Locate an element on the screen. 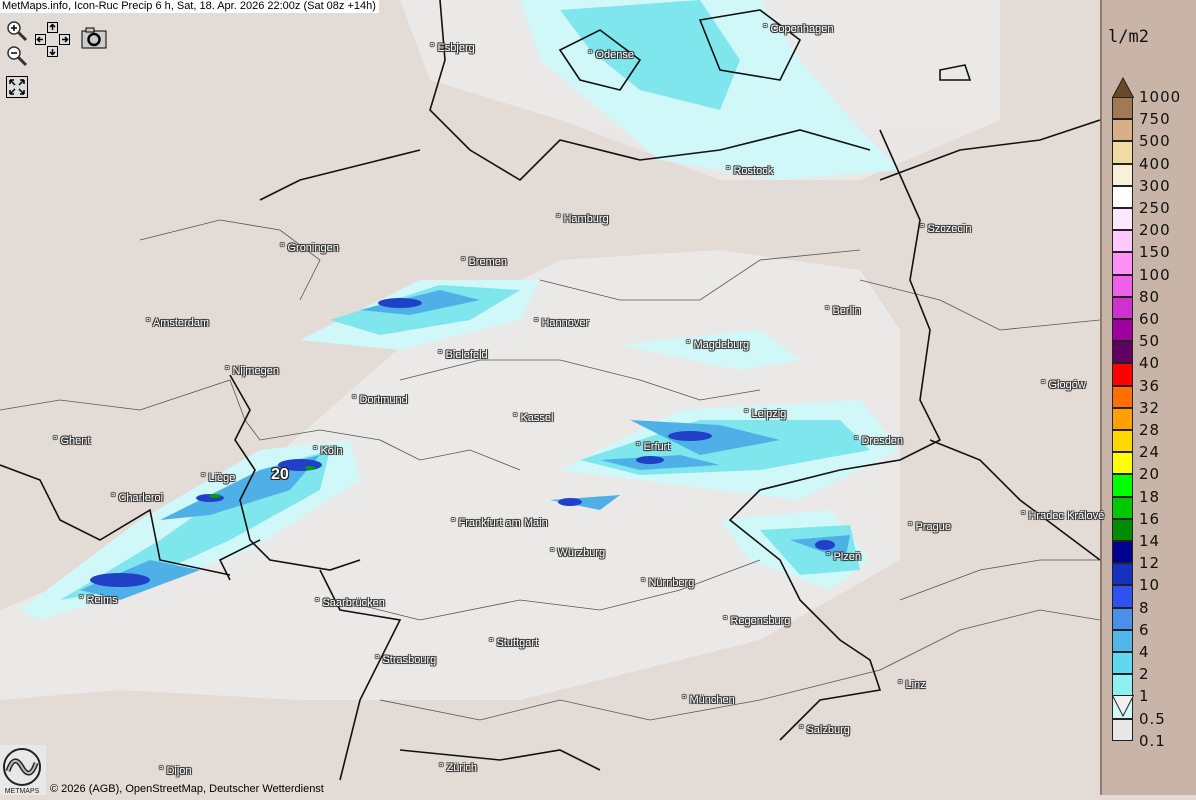  zoom-in-button is located at coordinates (17, 33).